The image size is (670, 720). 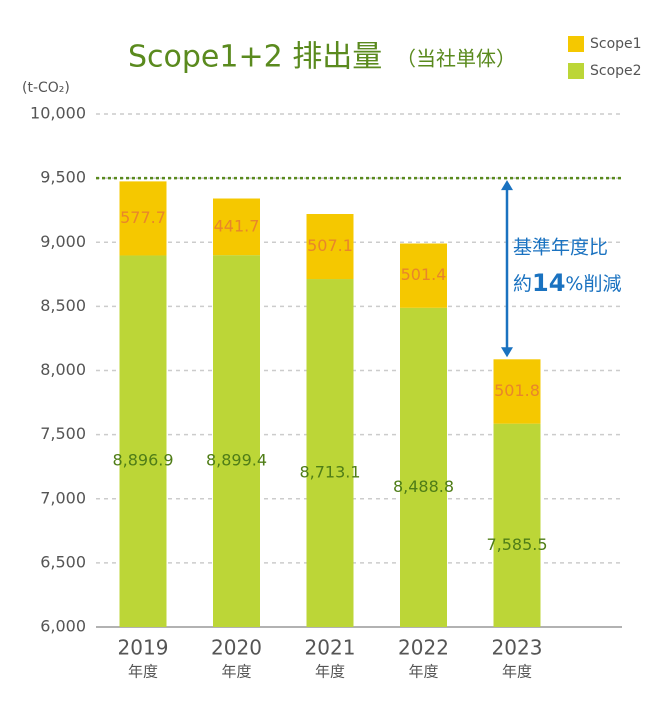 I want to click on value-label: 7,585.5, so click(x=516, y=544).